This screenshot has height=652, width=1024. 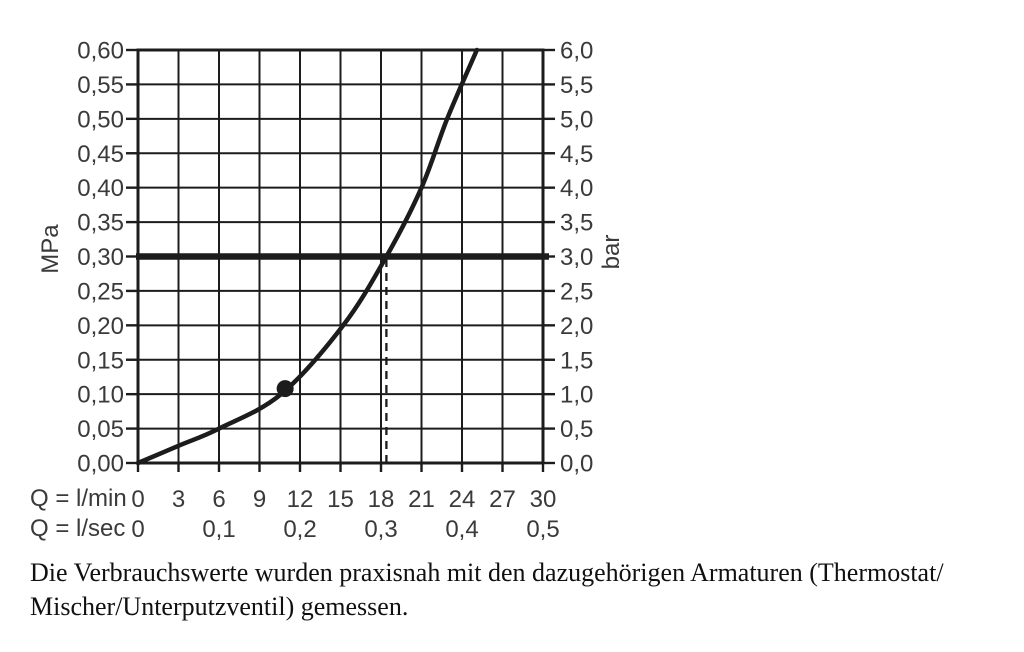 What do you see at coordinates (576, 395) in the screenshot?
I see `y-right-tick-label: 1,0` at bounding box center [576, 395].